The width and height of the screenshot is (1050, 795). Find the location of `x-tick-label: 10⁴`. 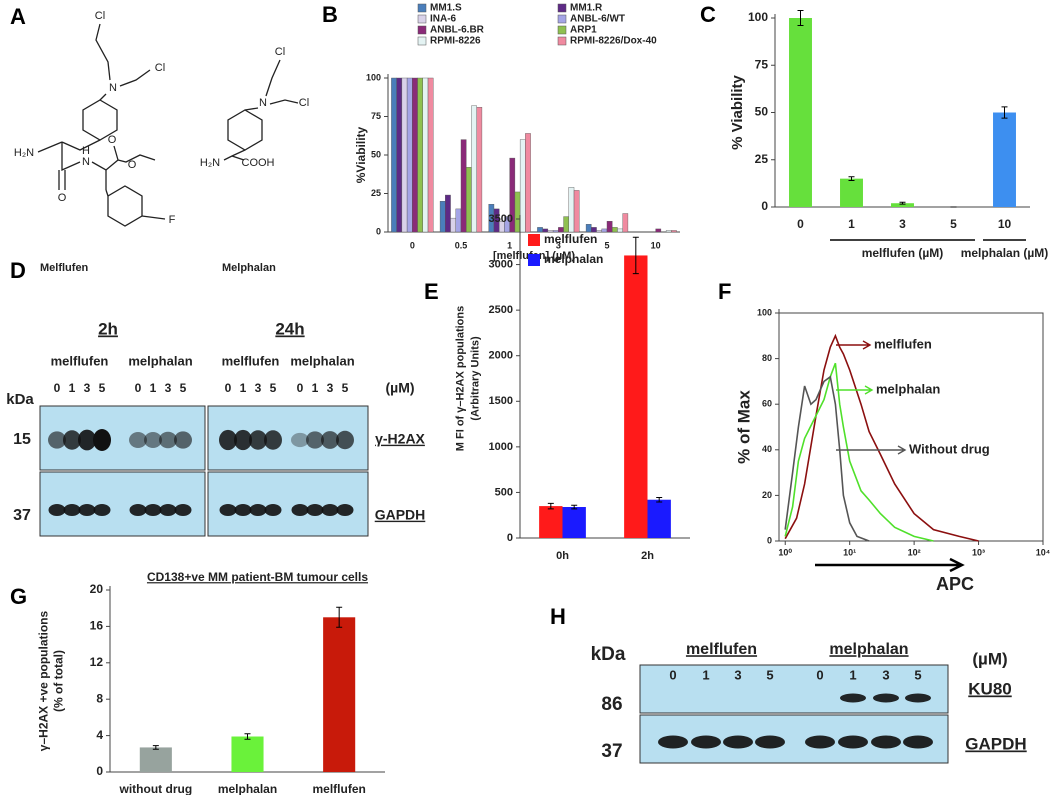

x-tick-label: 10⁴ is located at coordinates (1043, 552).